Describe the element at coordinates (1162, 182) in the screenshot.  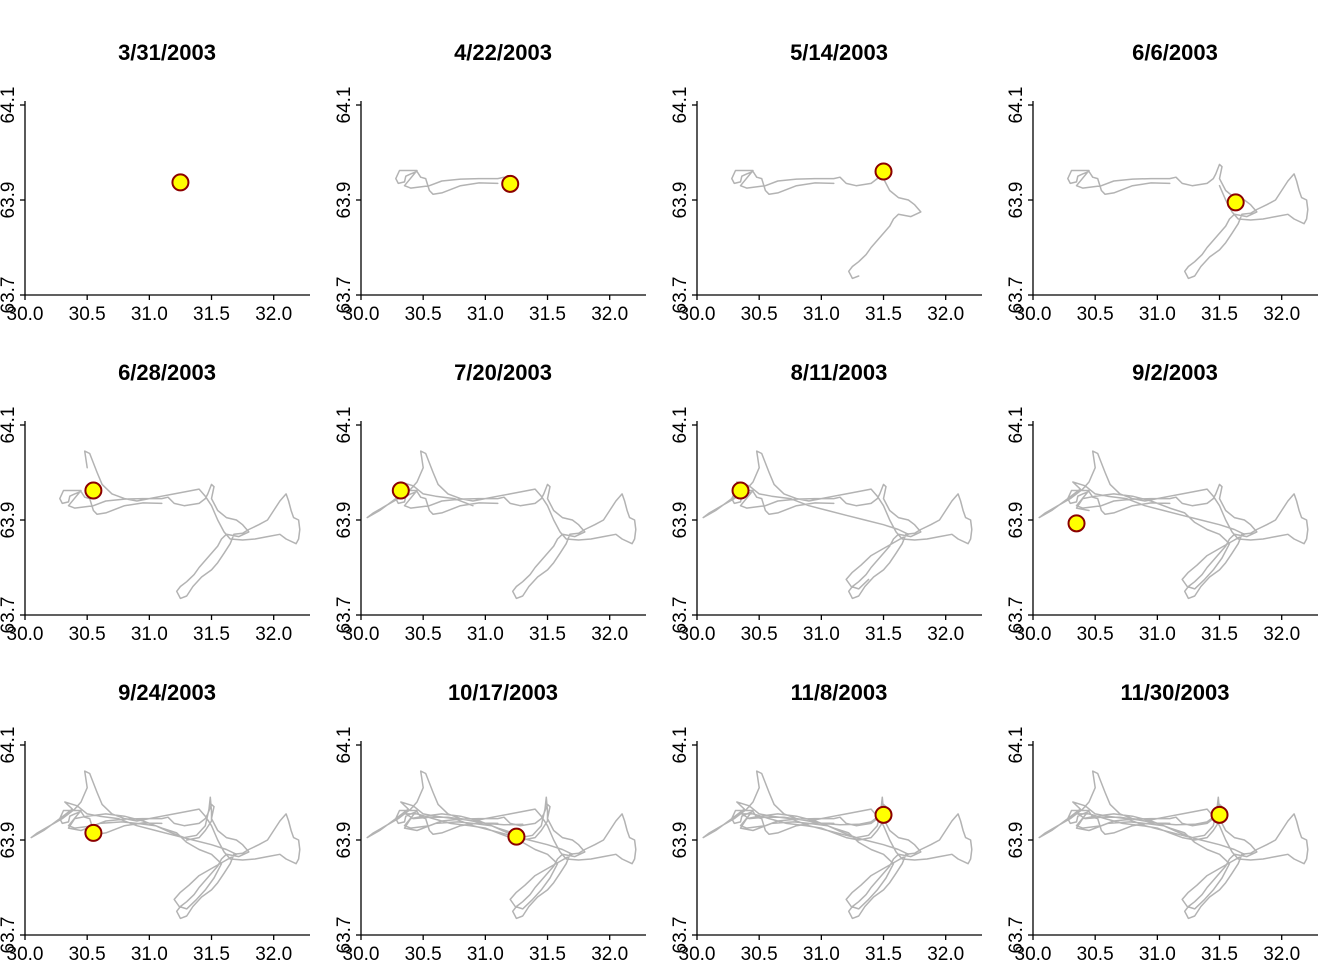
I see `panel-4: 6/6/2003 30.0 30.5 31.0 31.5 32.0 63.7 63.9 64.1` at that location.